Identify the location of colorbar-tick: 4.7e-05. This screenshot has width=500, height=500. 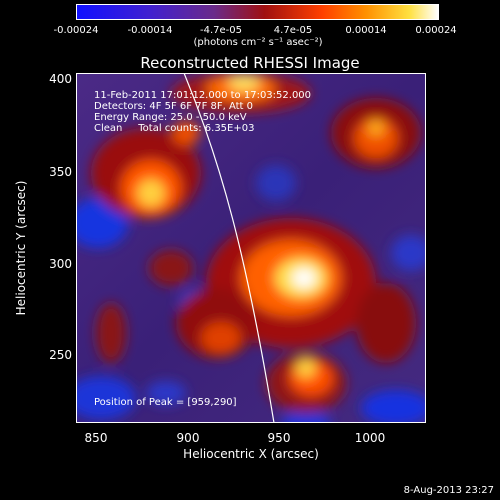
(293, 30).